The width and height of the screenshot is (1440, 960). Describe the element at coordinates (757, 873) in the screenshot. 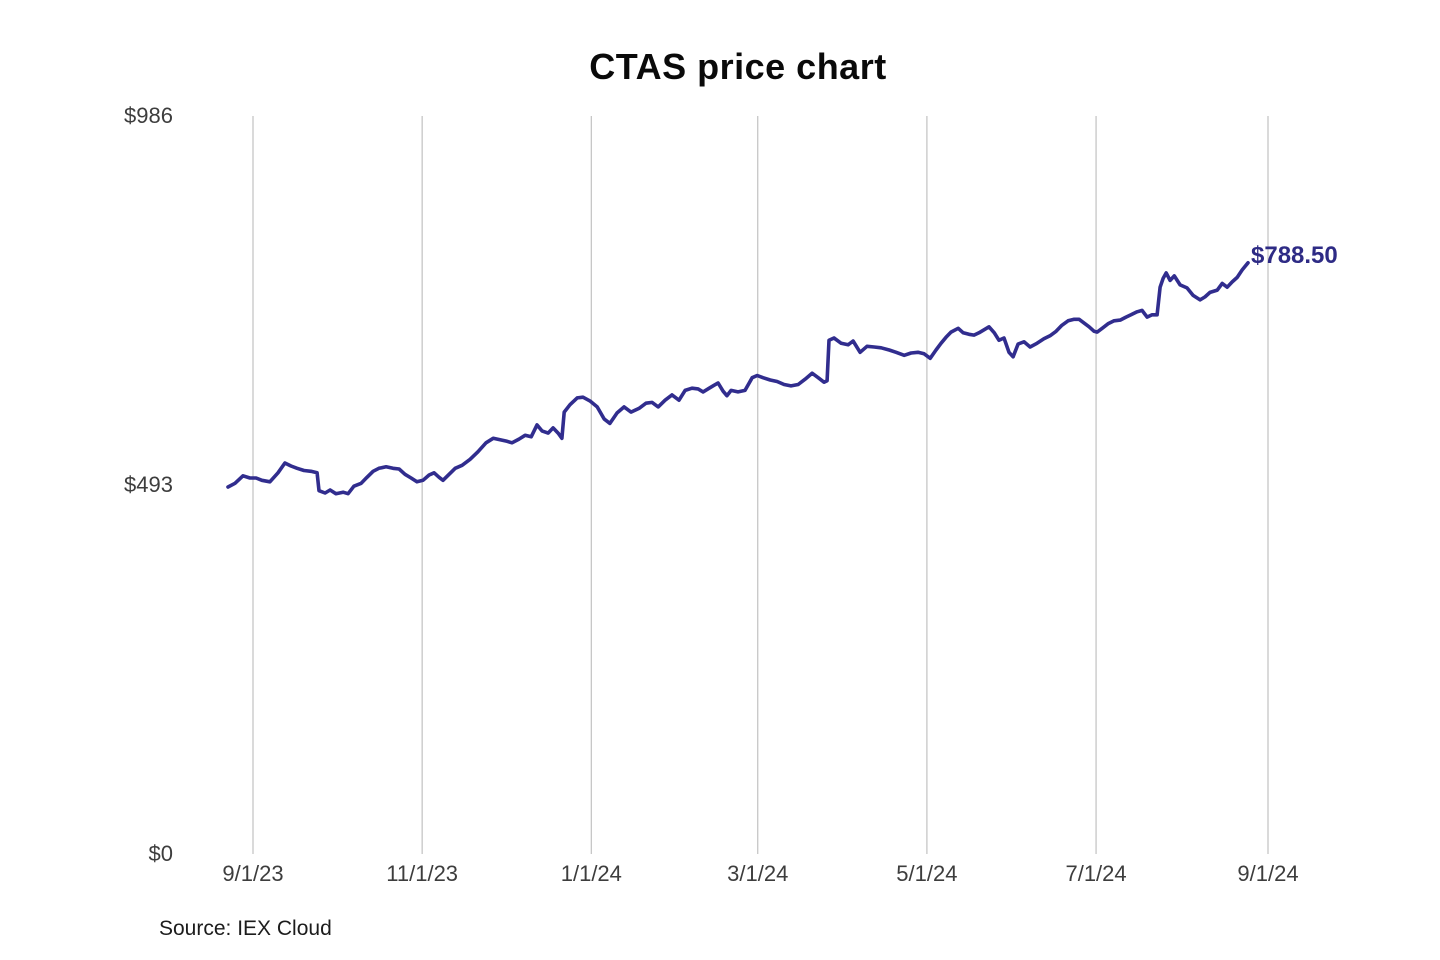

I see `x-tick-label: 3/1/24` at that location.